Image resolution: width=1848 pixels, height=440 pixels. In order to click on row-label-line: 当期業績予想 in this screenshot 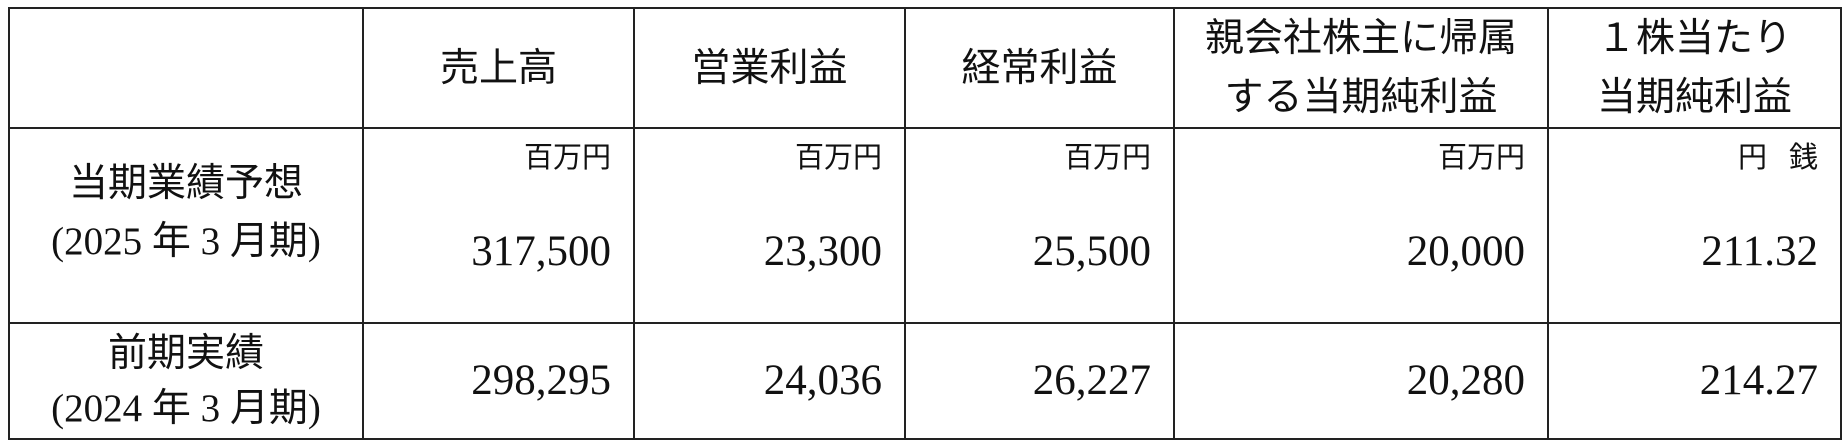, I will do `click(185, 183)`.